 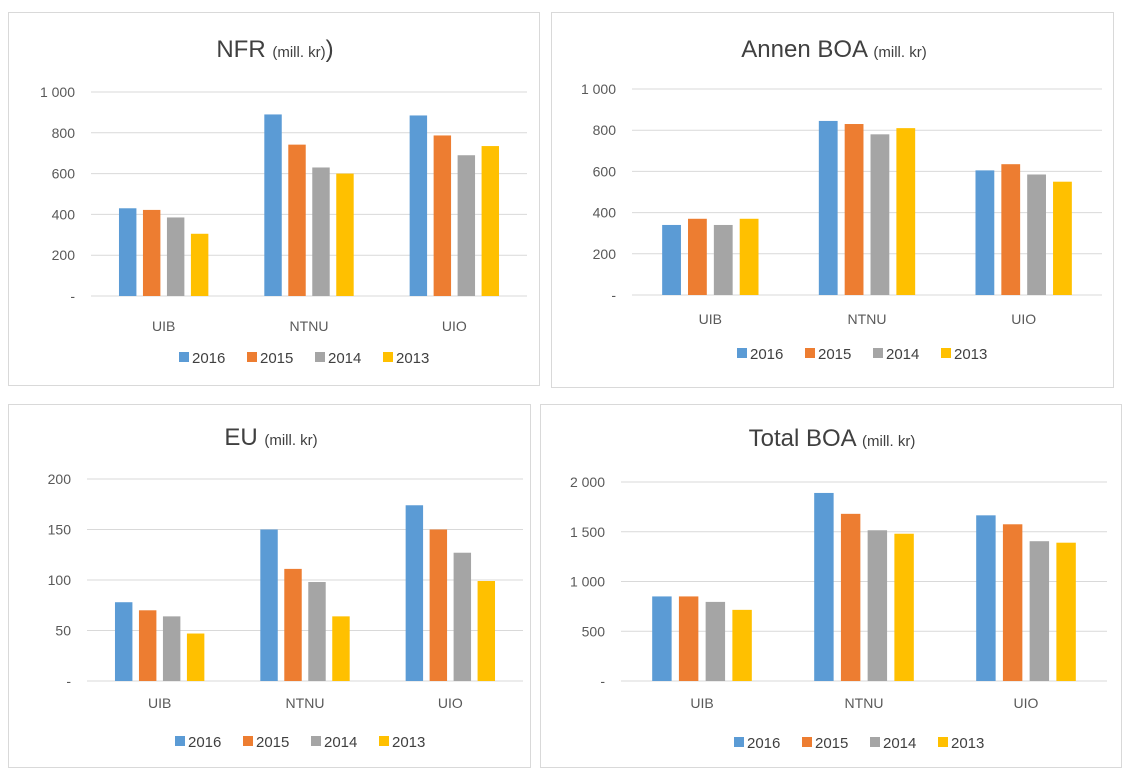 What do you see at coordinates (63, 631) in the screenshot?
I see `y-tick-label: 50` at bounding box center [63, 631].